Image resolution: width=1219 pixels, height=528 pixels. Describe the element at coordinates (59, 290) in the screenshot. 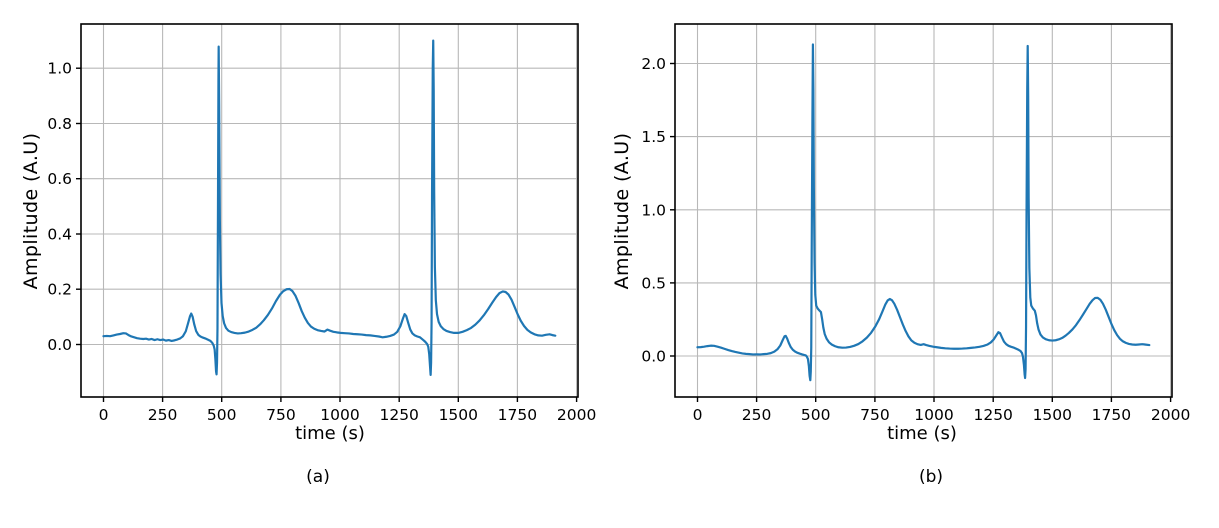

I see `y-tick-label: 0.2` at that location.